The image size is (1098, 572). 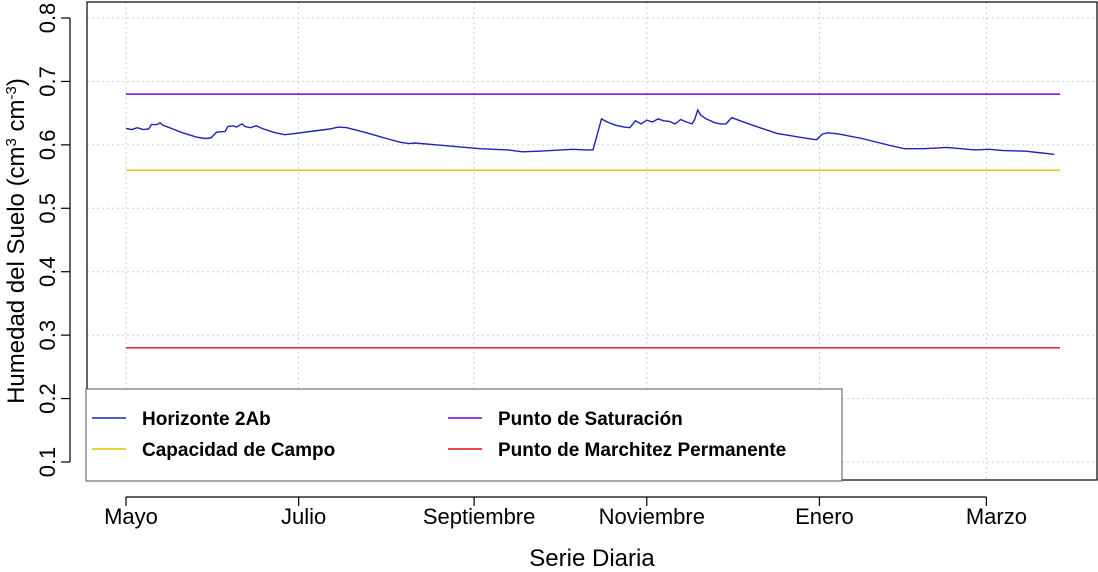 What do you see at coordinates (238, 450) in the screenshot?
I see `legend-label-2: Capacidad de Campo` at bounding box center [238, 450].